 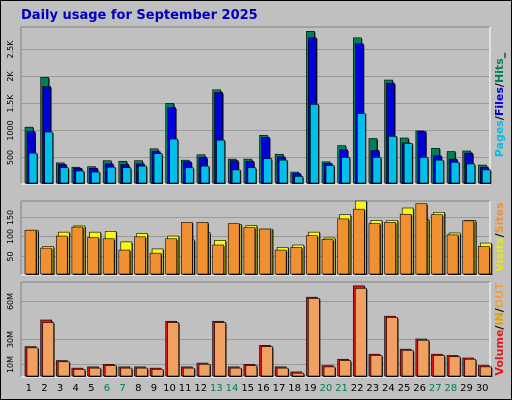 I want to click on x-tick-label-day-19: 19, so click(x=310, y=388).